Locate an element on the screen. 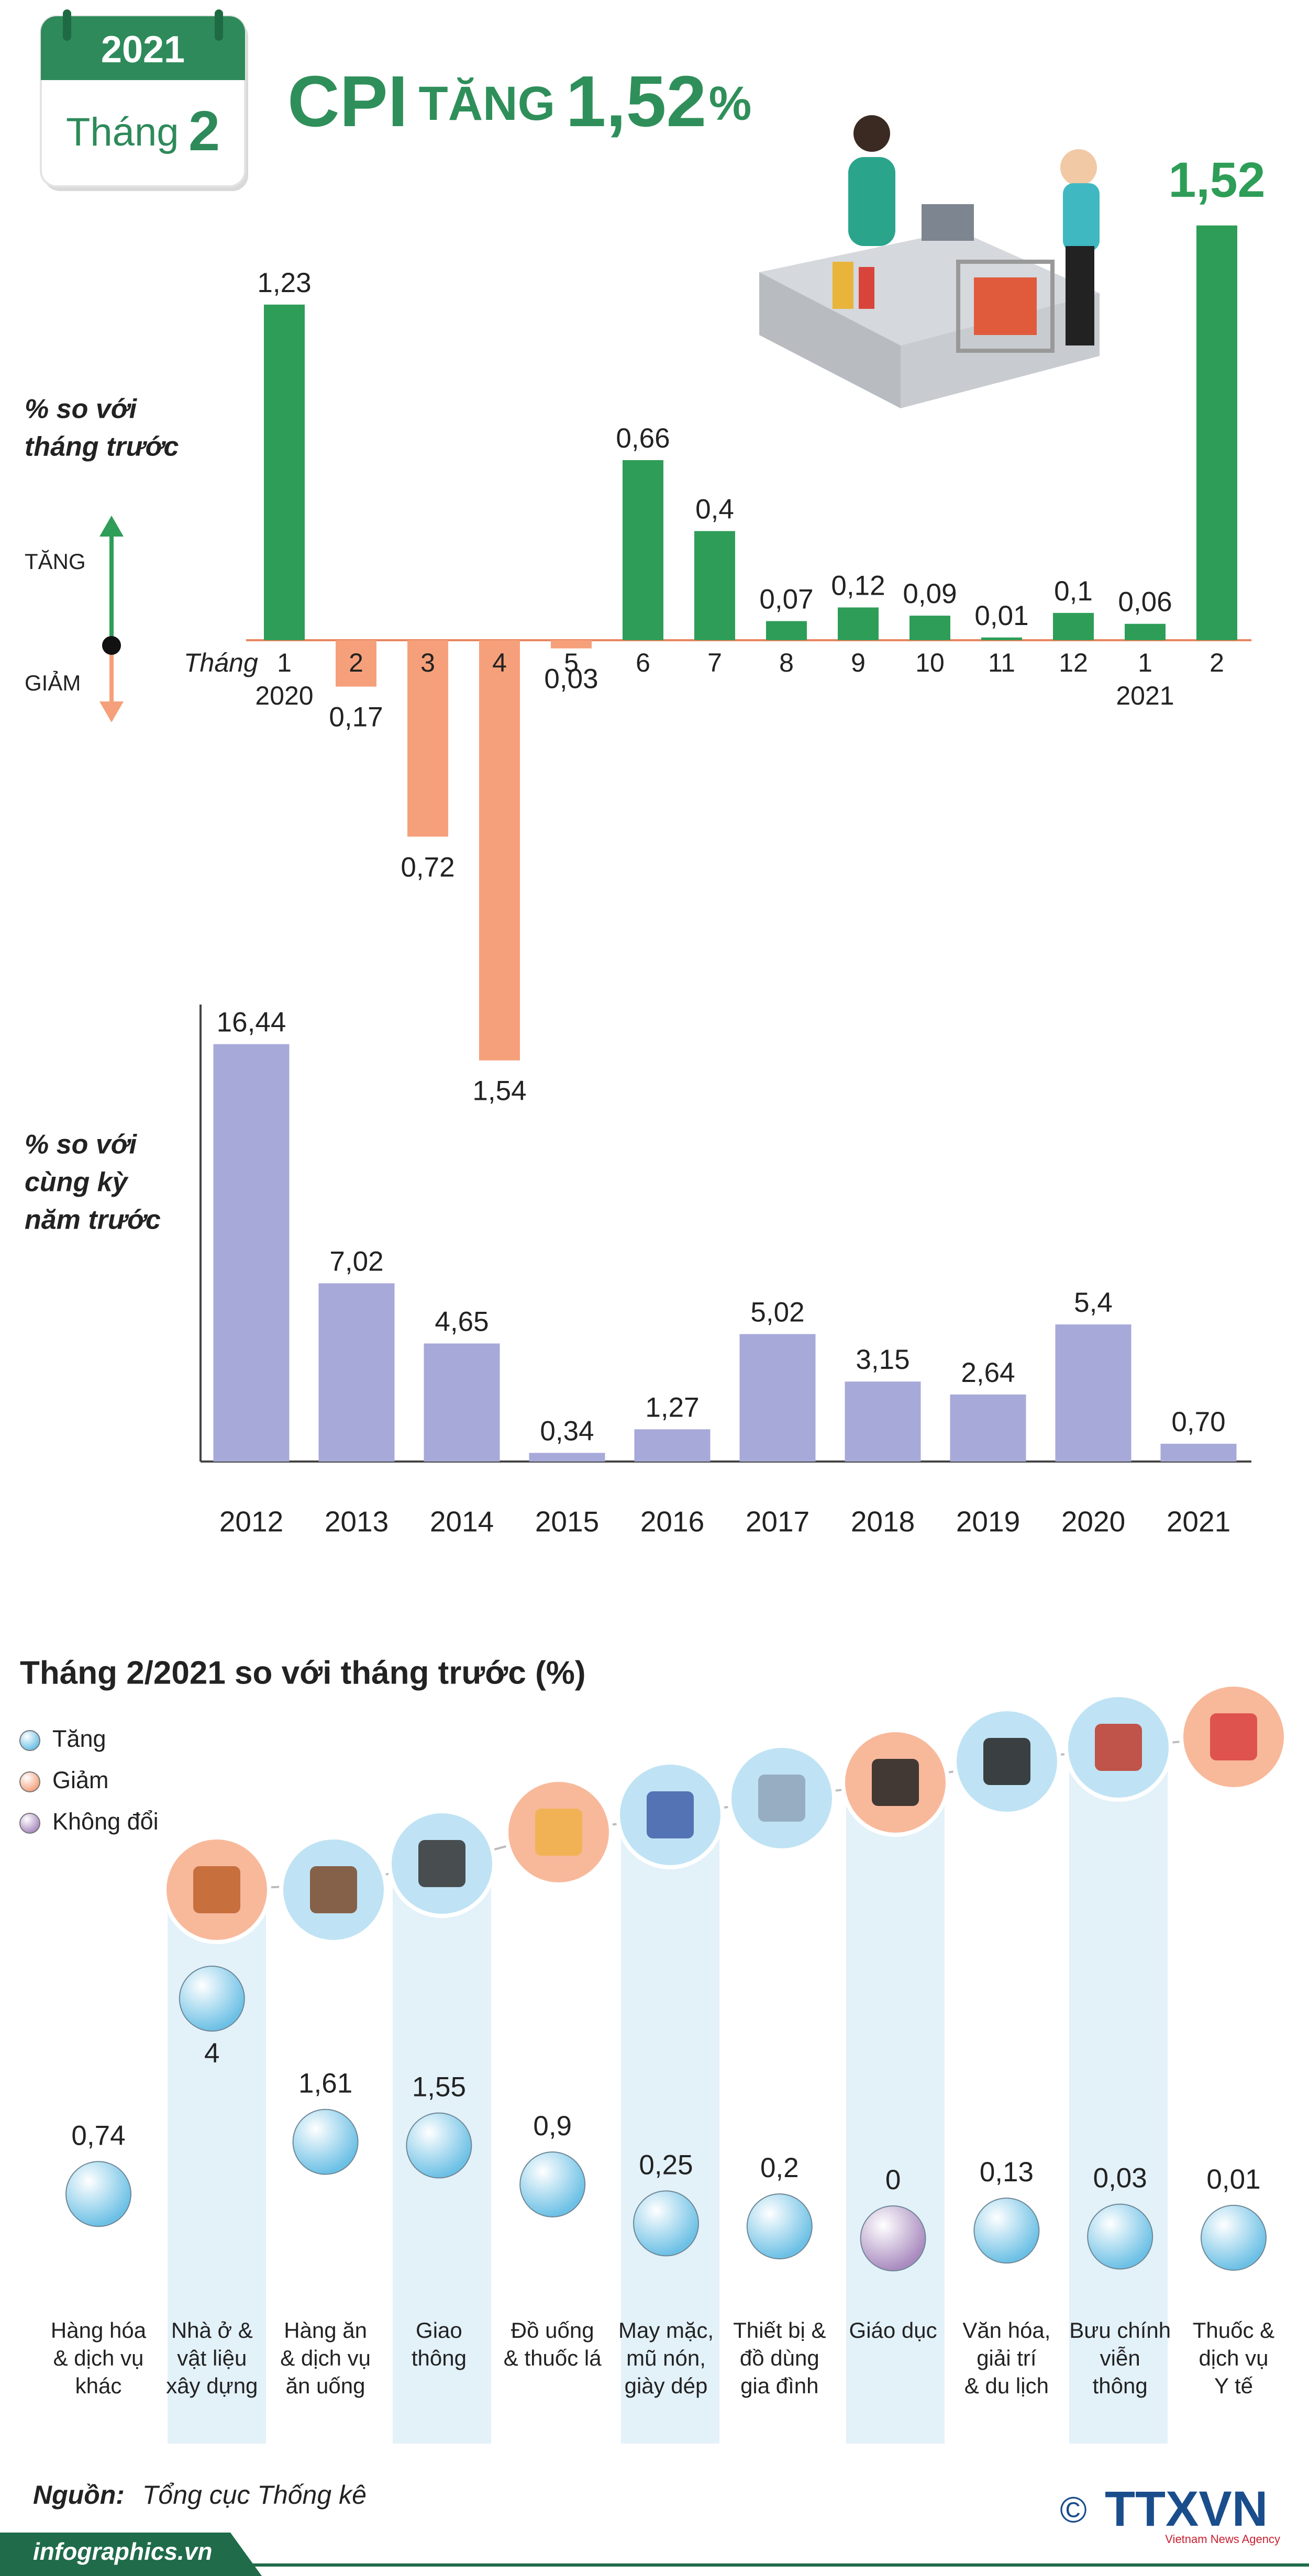  value-label: 0,13 is located at coordinates (1007, 2172).